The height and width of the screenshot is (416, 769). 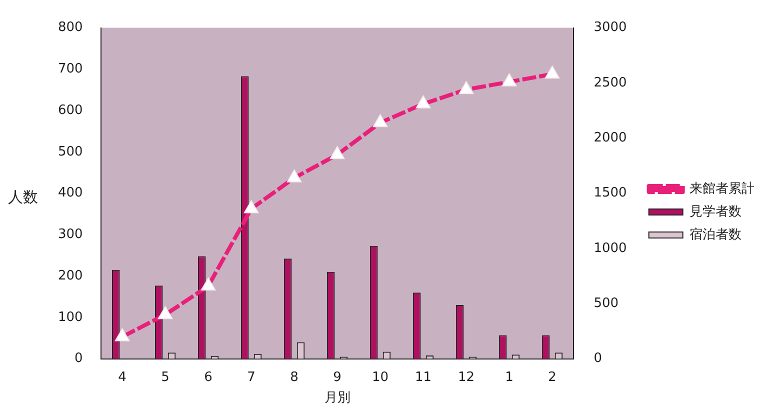 I want to click on y-tick-label: 800, so click(x=70, y=28).